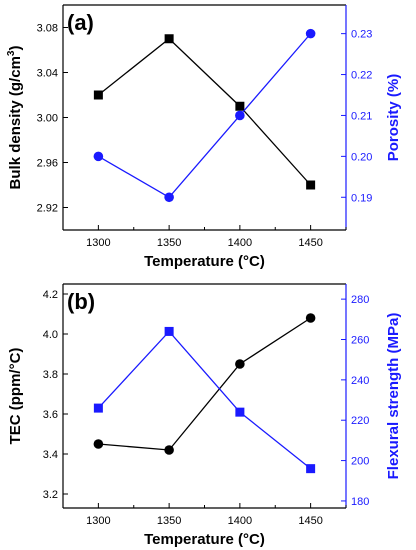 The width and height of the screenshot is (416, 550). I want to click on y-left-tick-label: 4.2, so click(50, 295).